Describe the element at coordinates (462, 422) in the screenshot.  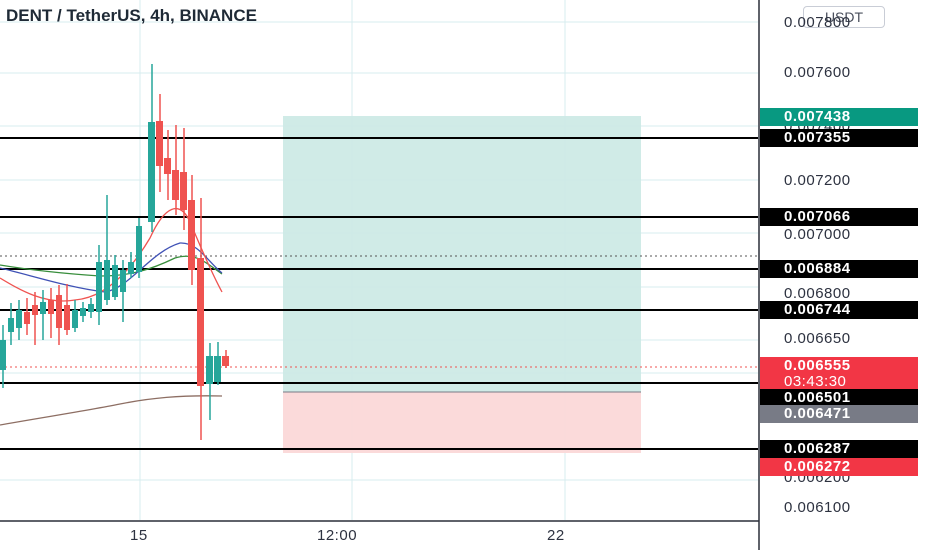
I see `stop-zone` at that location.